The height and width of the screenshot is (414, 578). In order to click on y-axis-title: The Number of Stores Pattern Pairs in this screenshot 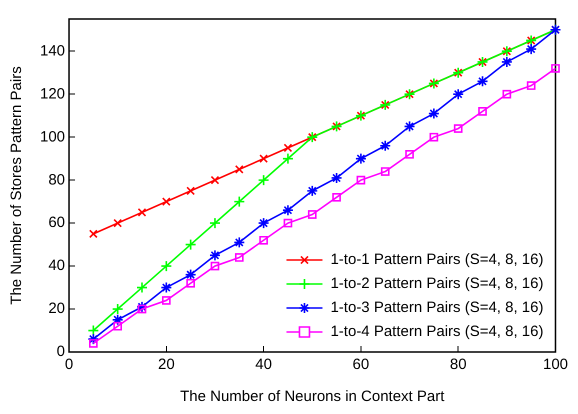, I will do `click(17, 185)`.